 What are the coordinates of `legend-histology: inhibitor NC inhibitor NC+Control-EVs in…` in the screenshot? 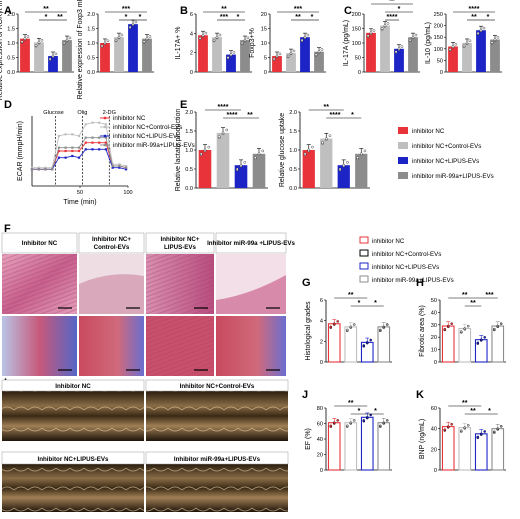 It's located at (406, 260).